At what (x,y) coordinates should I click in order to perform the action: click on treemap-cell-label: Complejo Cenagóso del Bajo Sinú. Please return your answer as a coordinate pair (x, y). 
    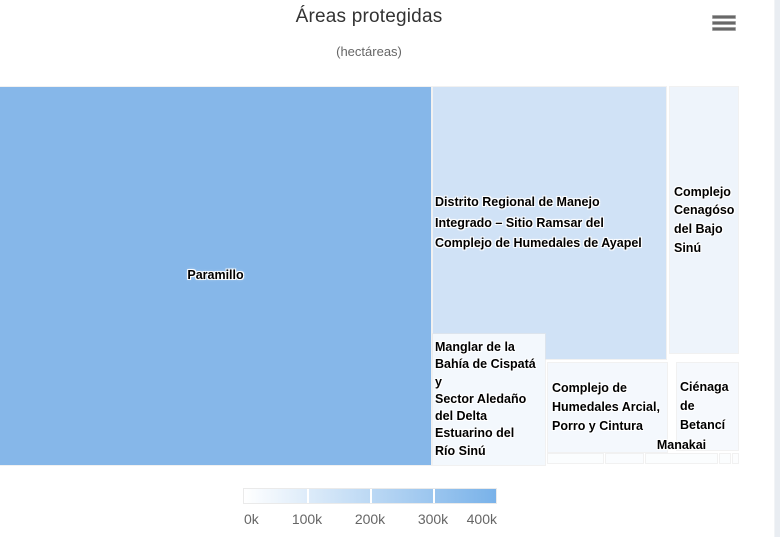
    Looking at the image, I should click on (704, 219).